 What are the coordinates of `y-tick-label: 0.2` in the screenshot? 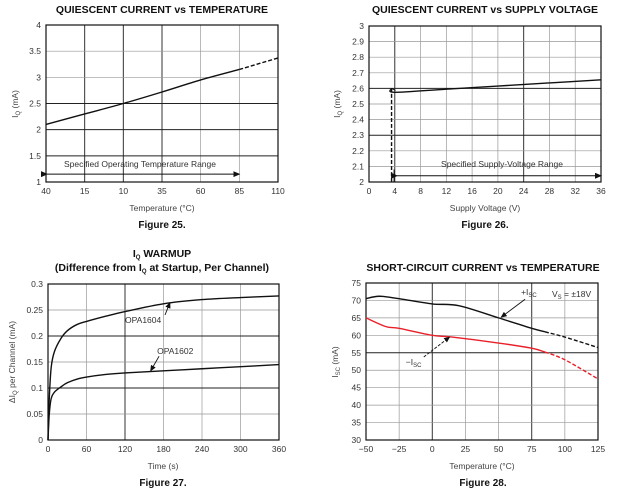 It's located at (37, 336).